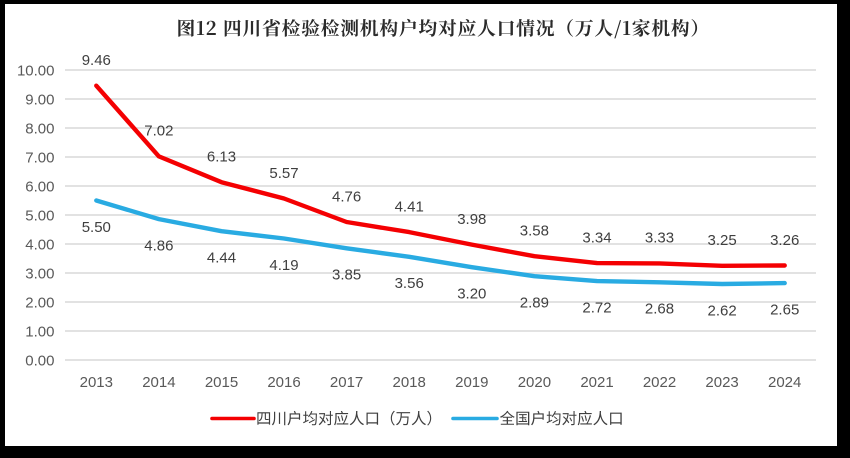 This screenshot has height=458, width=850. I want to click on svg-text: 2023, so click(721, 382).